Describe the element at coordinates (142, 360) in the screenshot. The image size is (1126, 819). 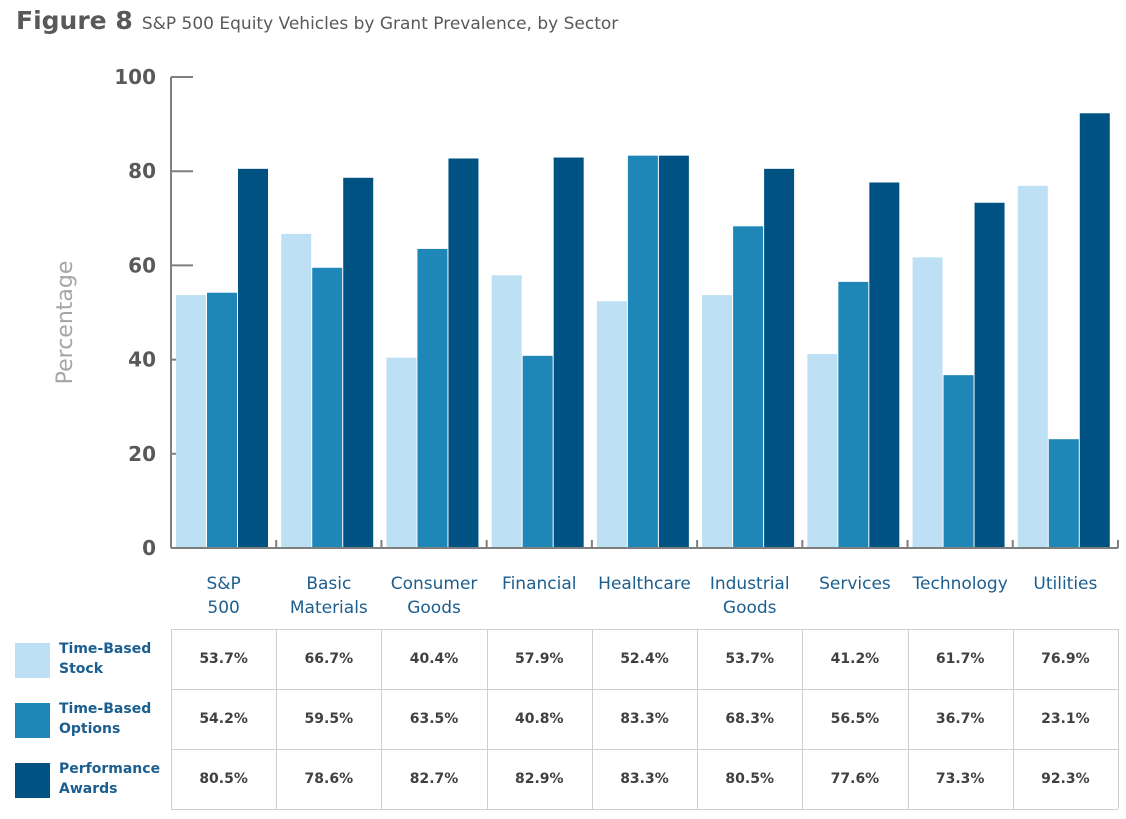
I see `y-tick-label: 40` at that location.